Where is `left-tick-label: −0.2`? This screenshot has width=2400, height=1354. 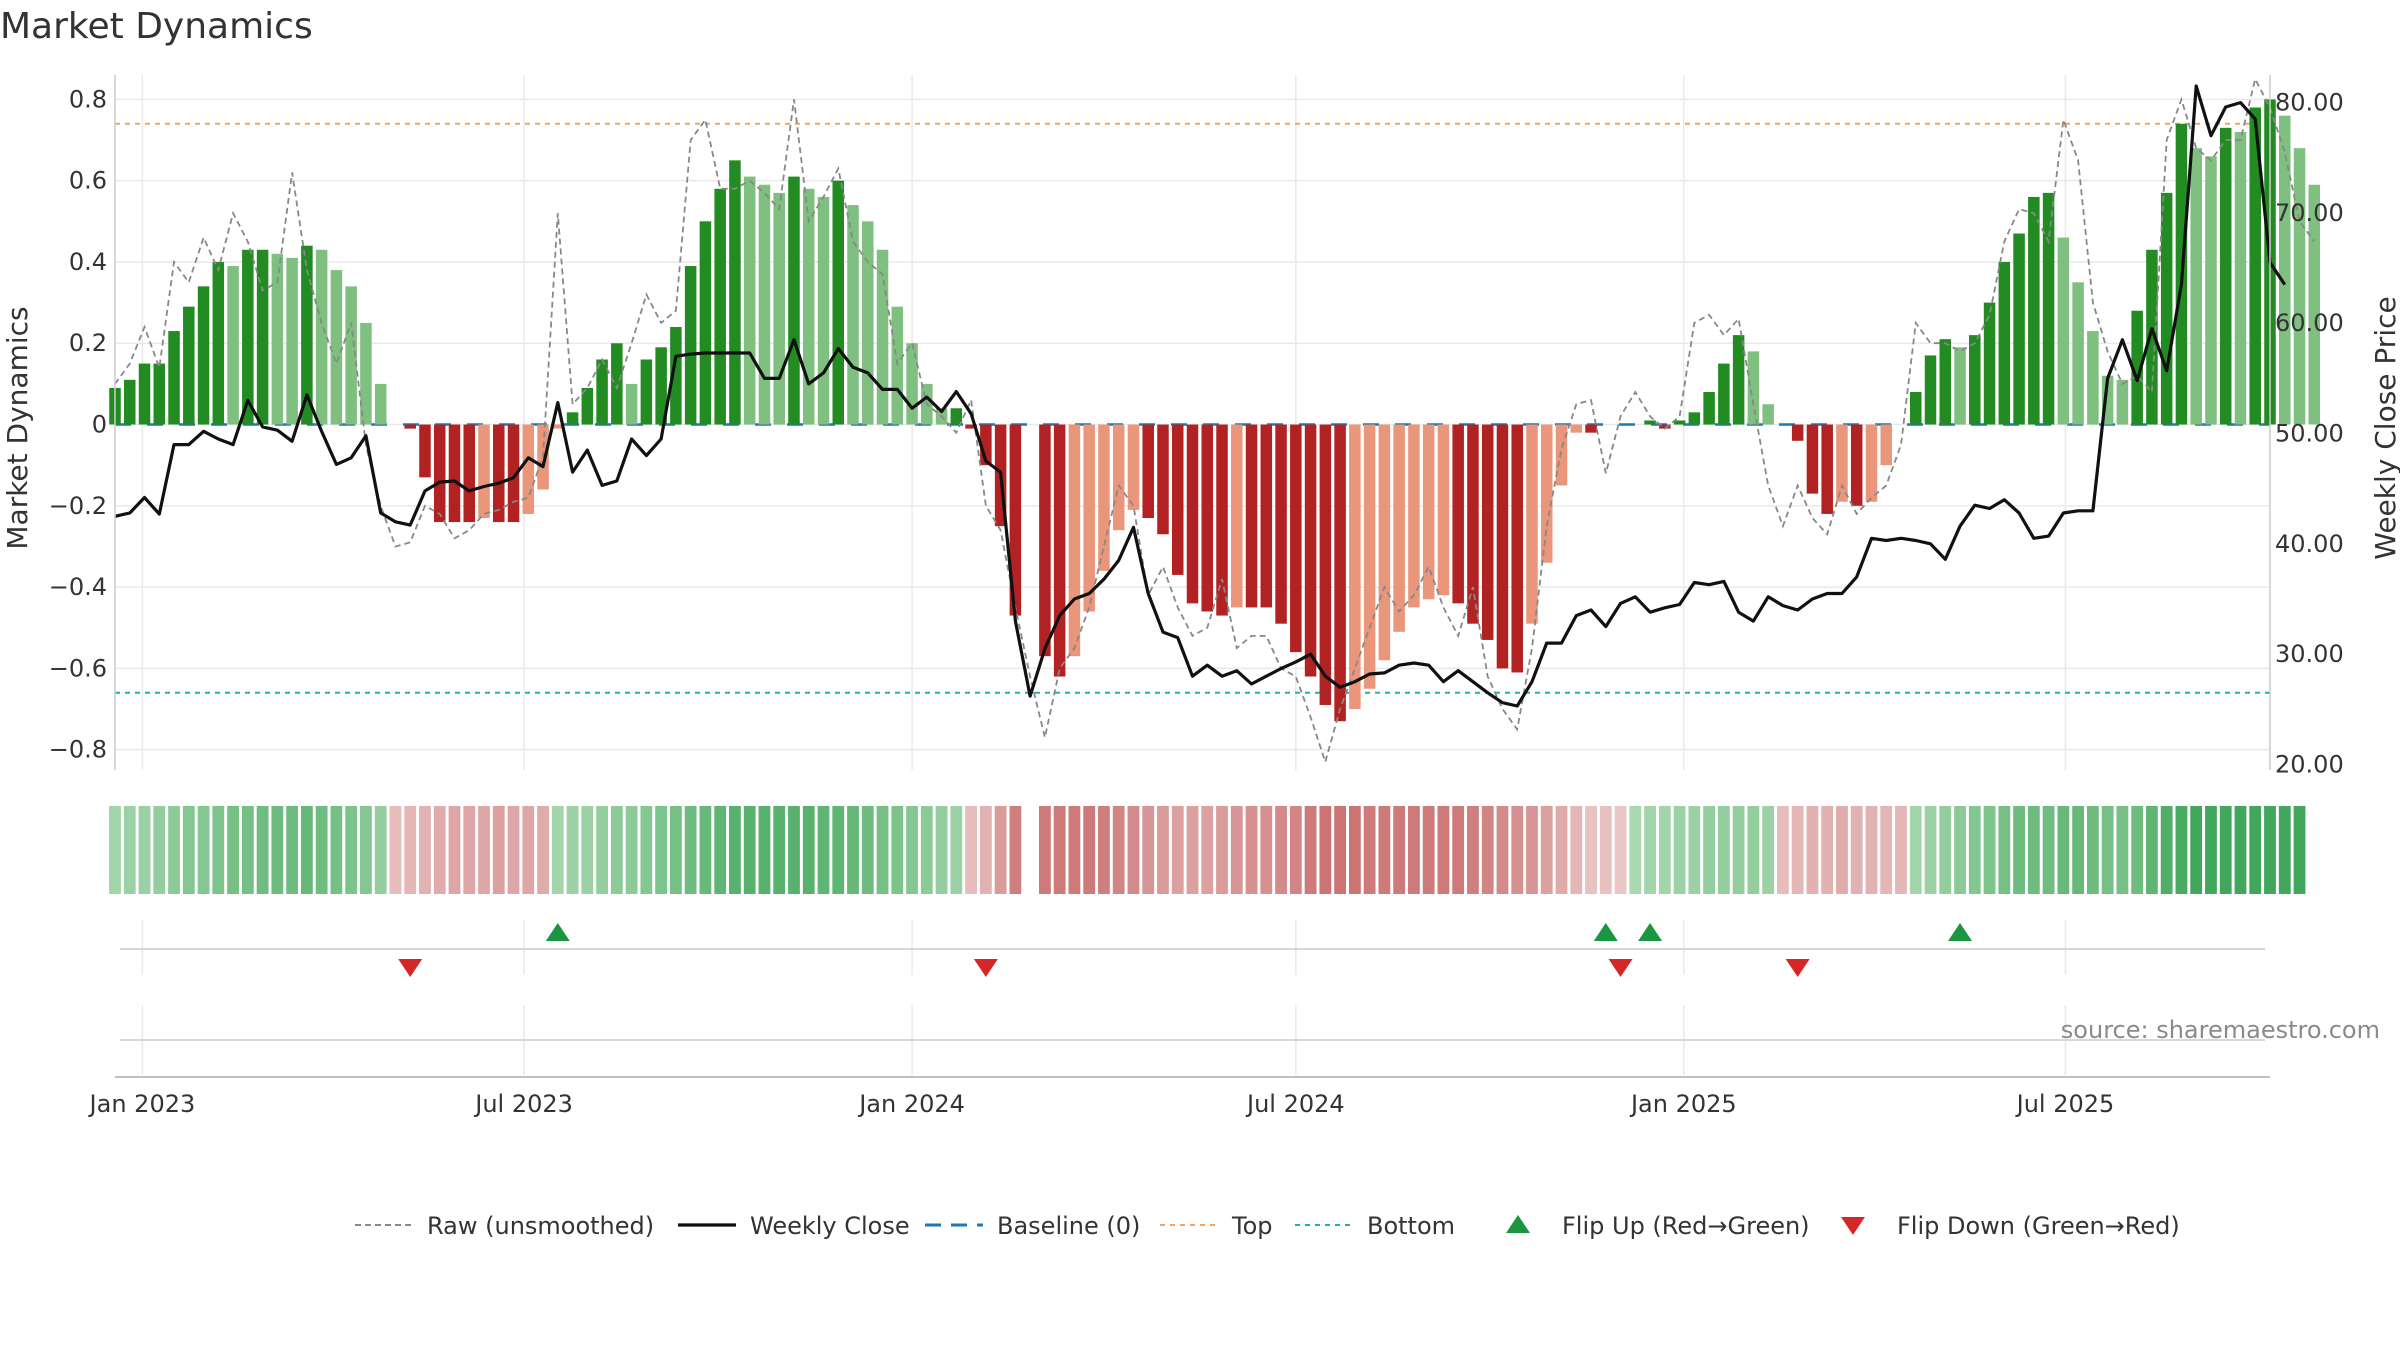
left-tick-label: −0.2 is located at coordinates (78, 506).